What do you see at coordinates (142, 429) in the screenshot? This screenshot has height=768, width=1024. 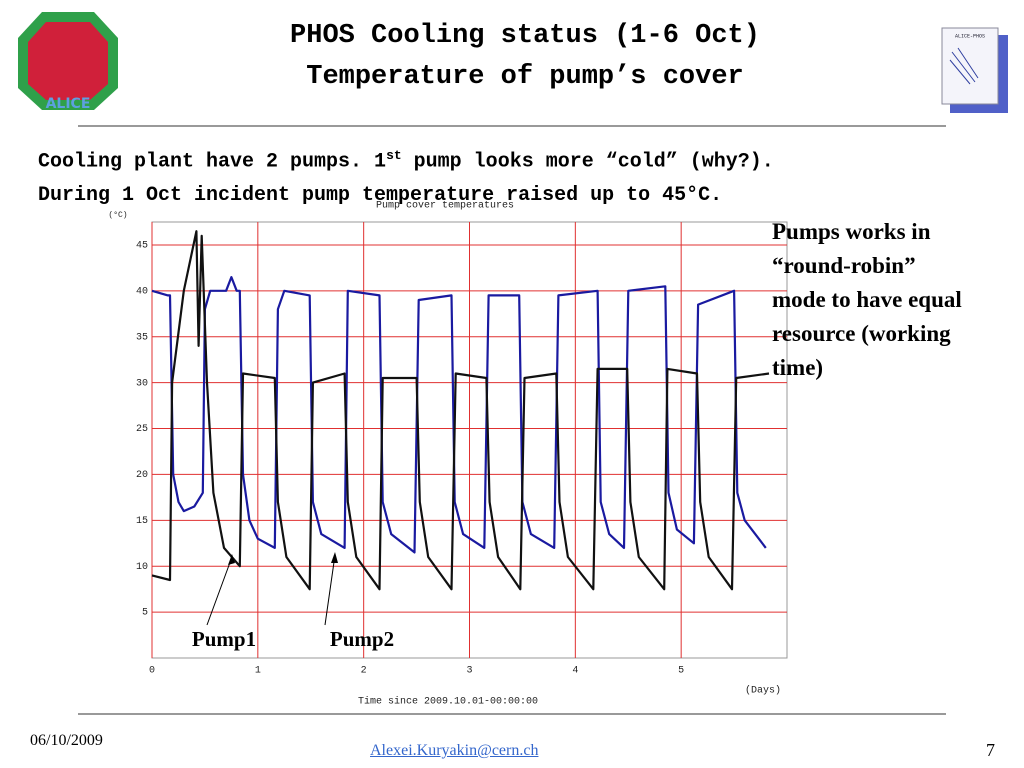 I see `y-tick-label: 25` at bounding box center [142, 429].